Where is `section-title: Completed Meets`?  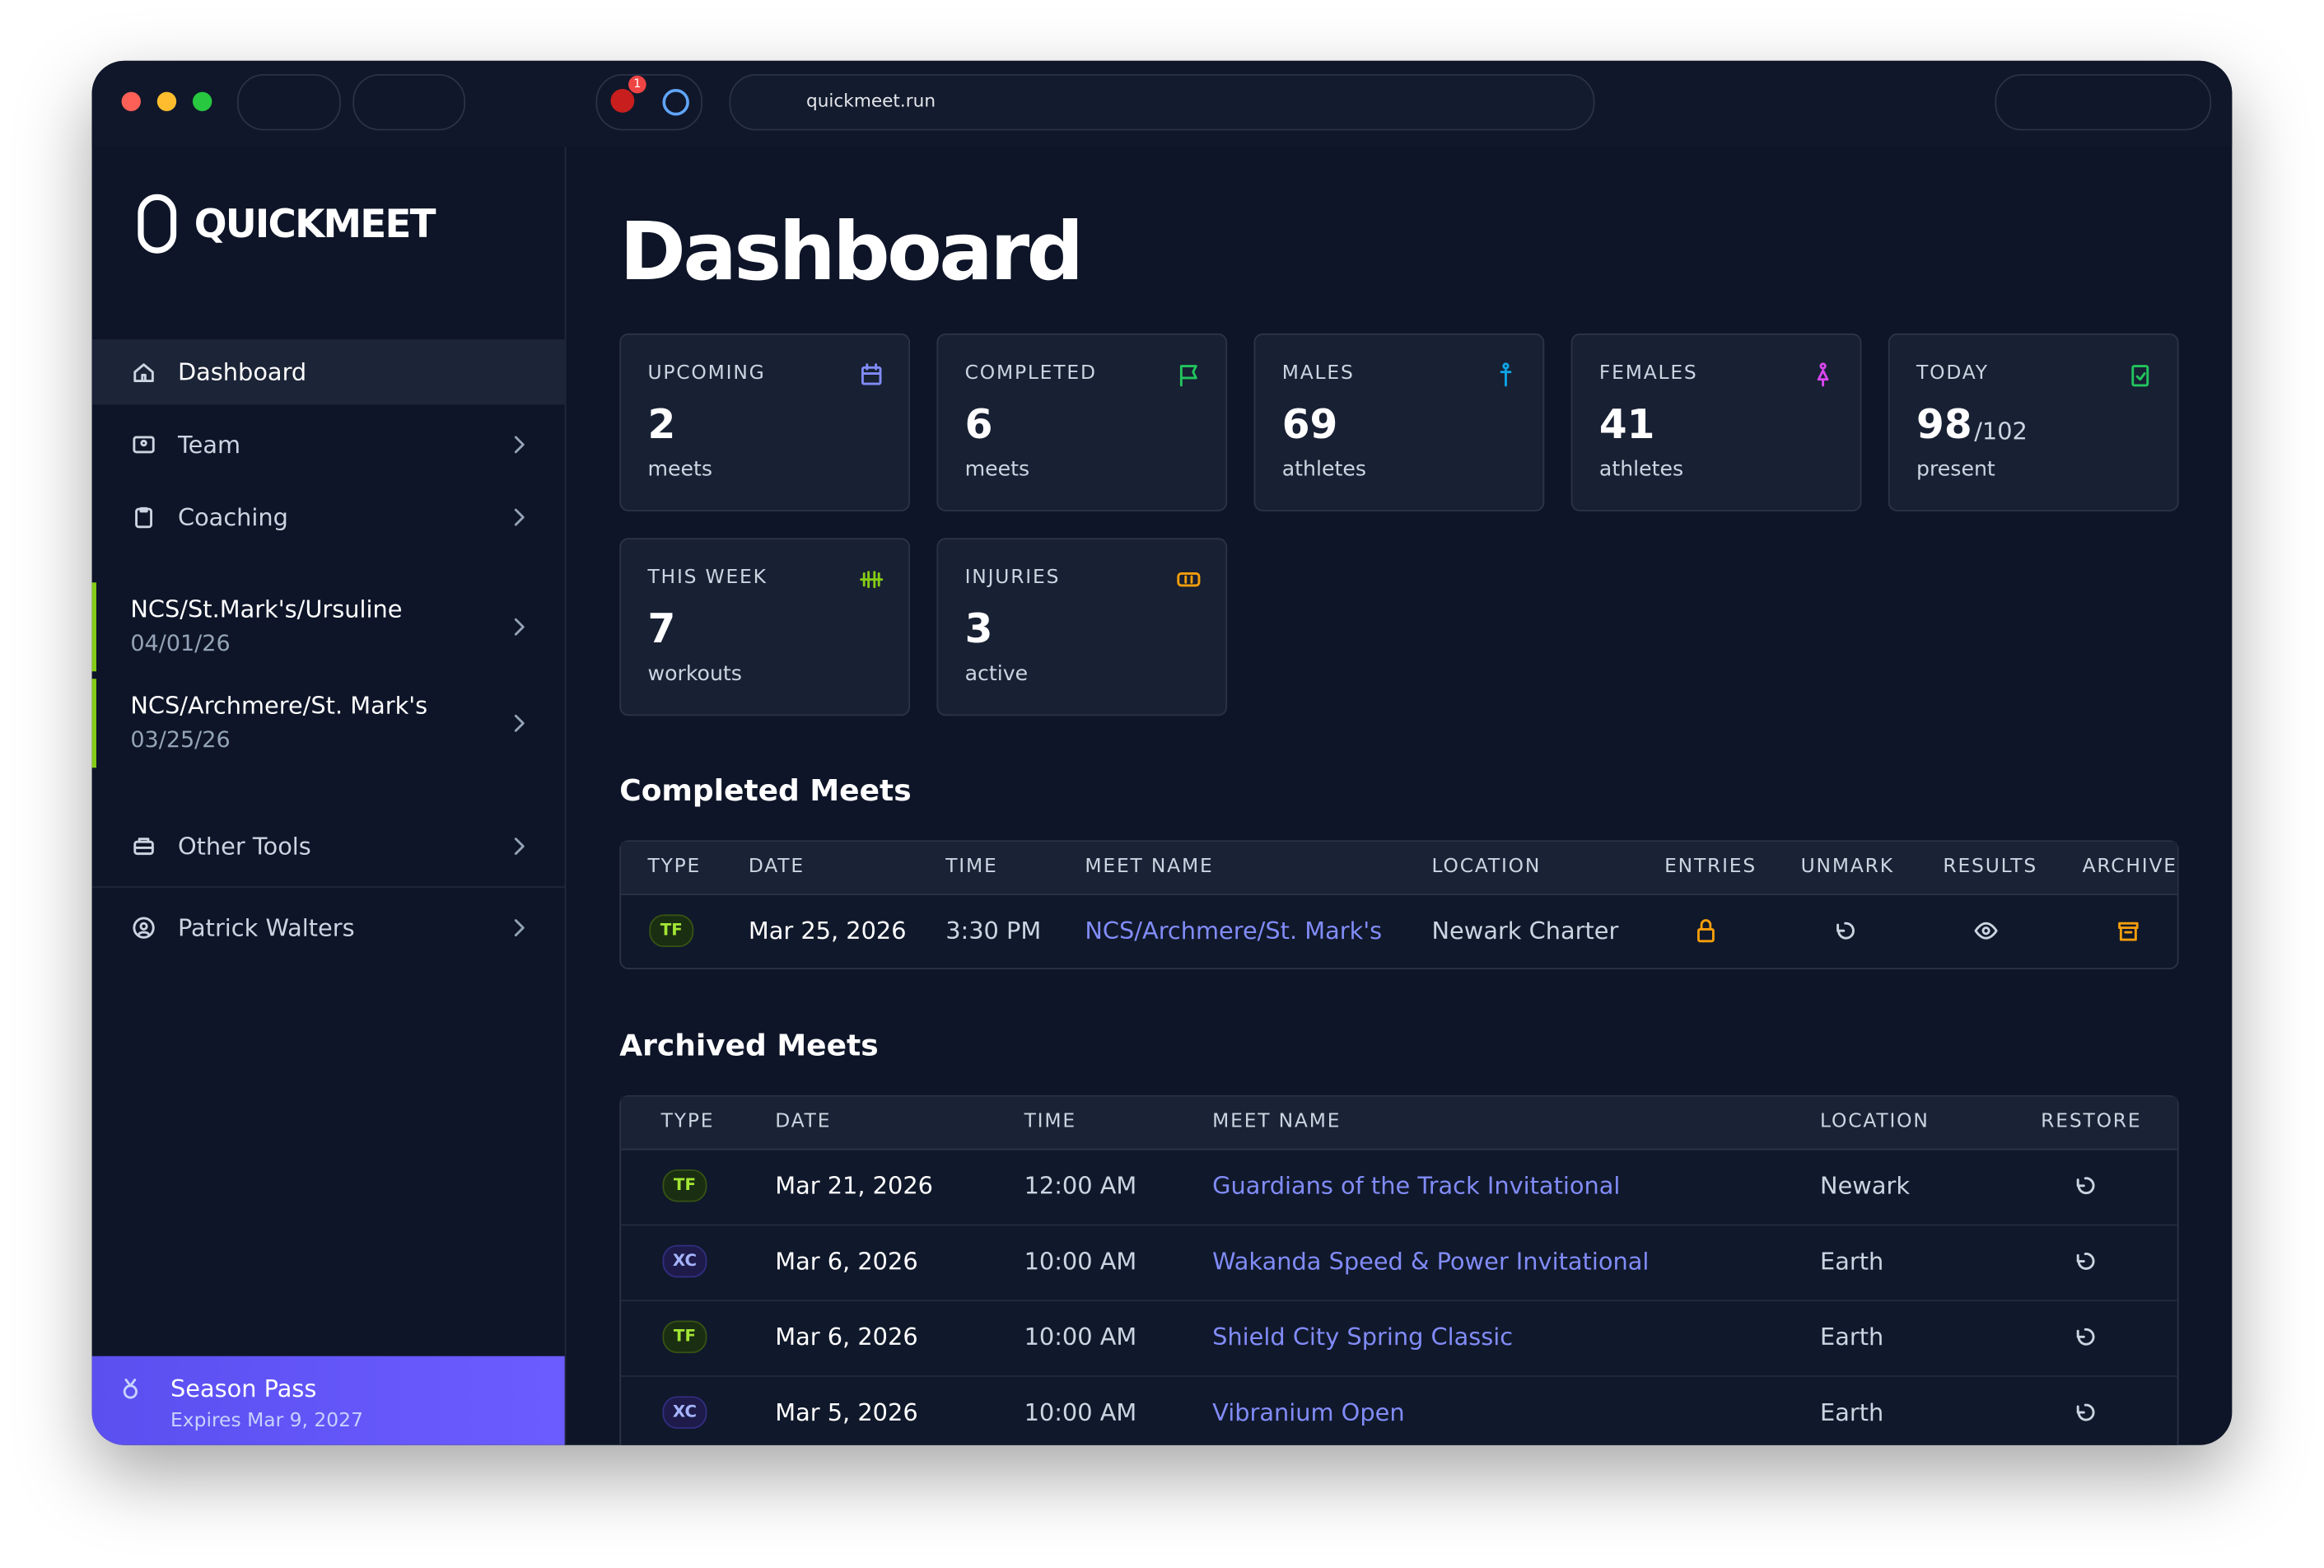
section-title: Completed Meets is located at coordinates (765, 790).